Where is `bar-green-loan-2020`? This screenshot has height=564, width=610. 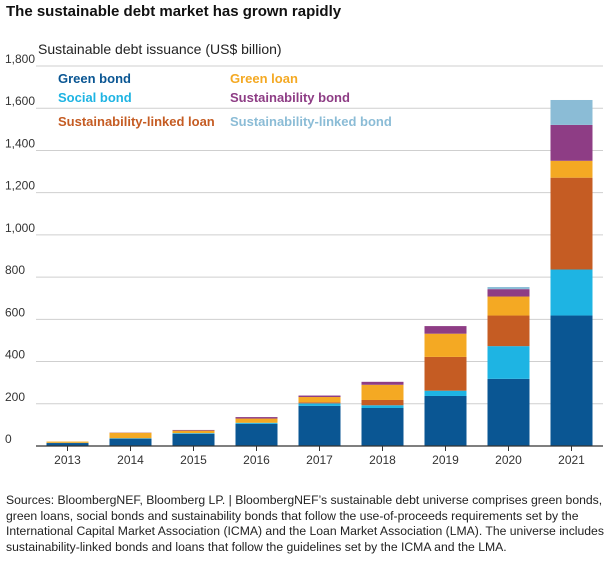
bar-green-loan-2020 is located at coordinates (508, 306).